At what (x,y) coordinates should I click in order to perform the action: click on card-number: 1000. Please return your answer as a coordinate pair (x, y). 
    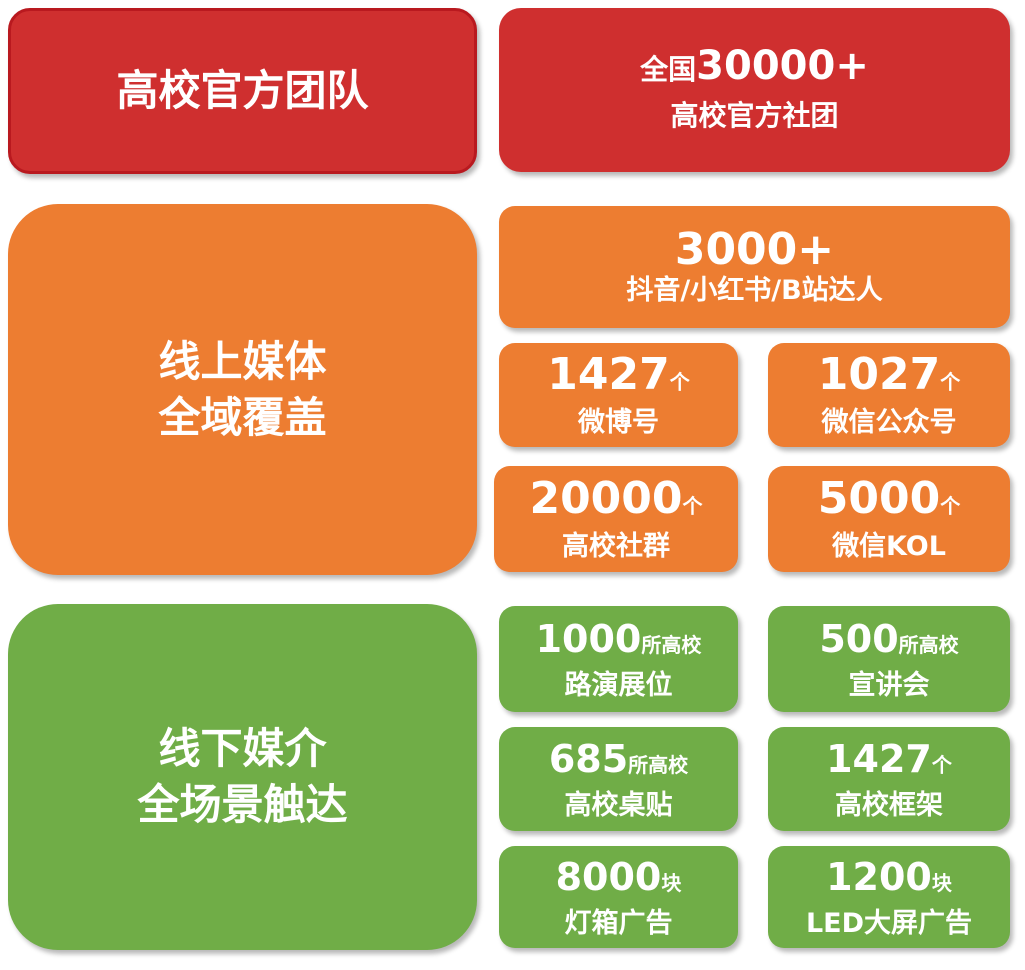
    Looking at the image, I should click on (588, 639).